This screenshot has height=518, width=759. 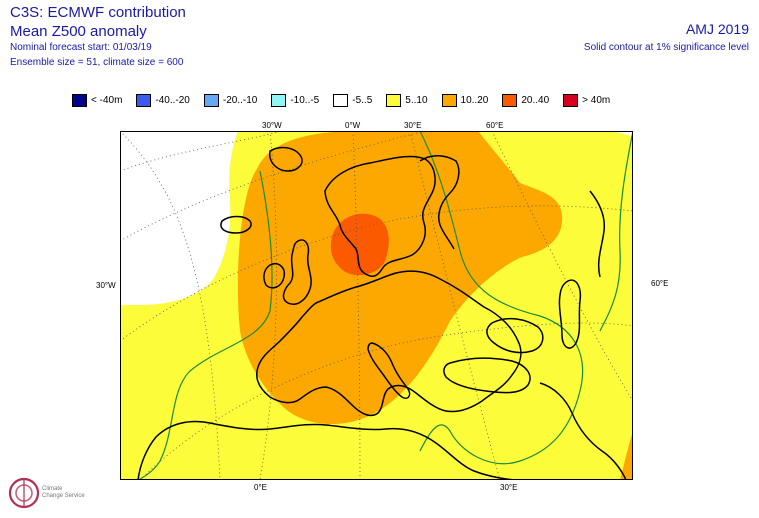 I want to click on tick-top-60e: 60°E, so click(x=495, y=125).